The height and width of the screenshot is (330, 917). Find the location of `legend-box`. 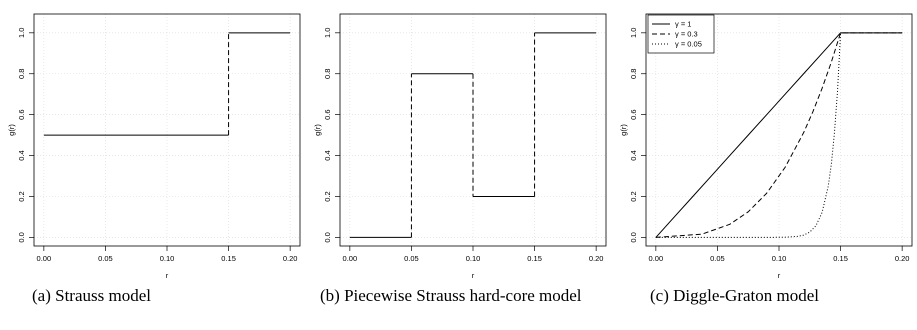

legend-box is located at coordinates (681, 34).